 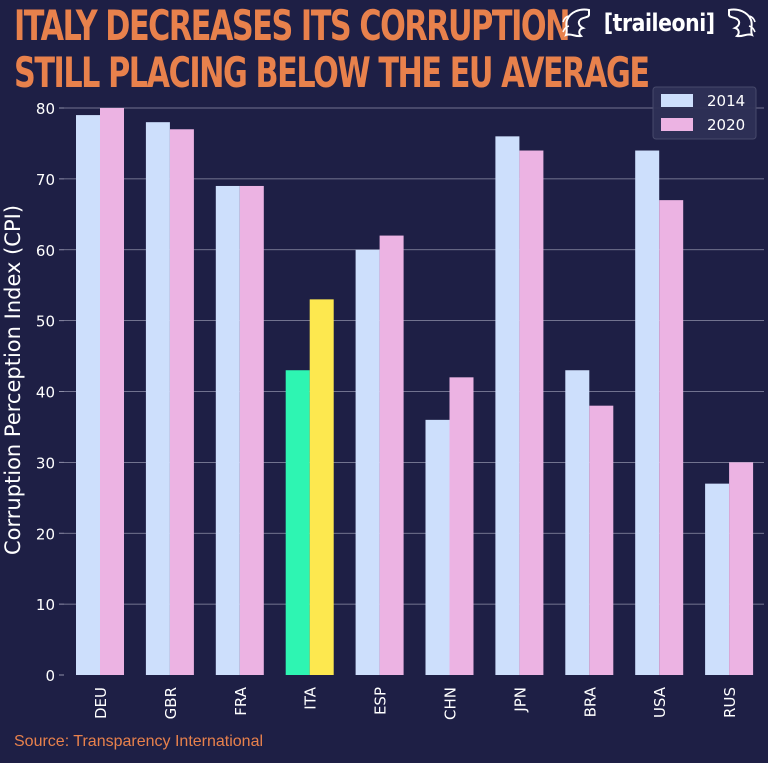 What do you see at coordinates (451, 703) in the screenshot?
I see `x-tick-label: CHN` at bounding box center [451, 703].